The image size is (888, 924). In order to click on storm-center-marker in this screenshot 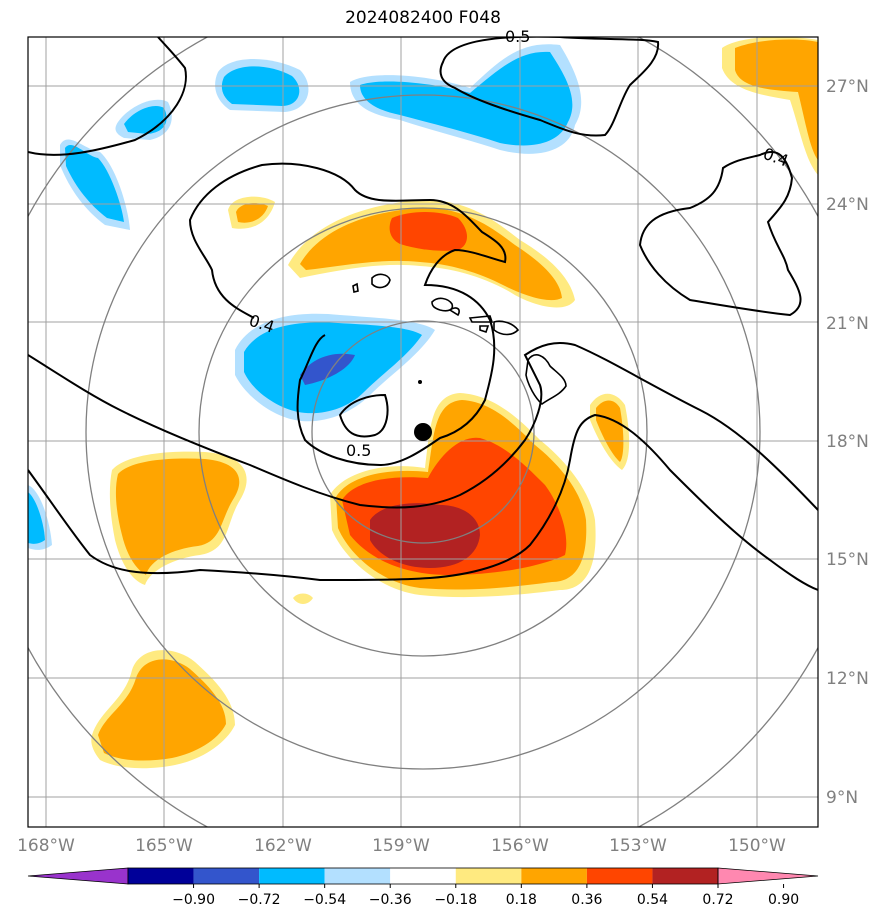, I will do `click(423, 432)`.